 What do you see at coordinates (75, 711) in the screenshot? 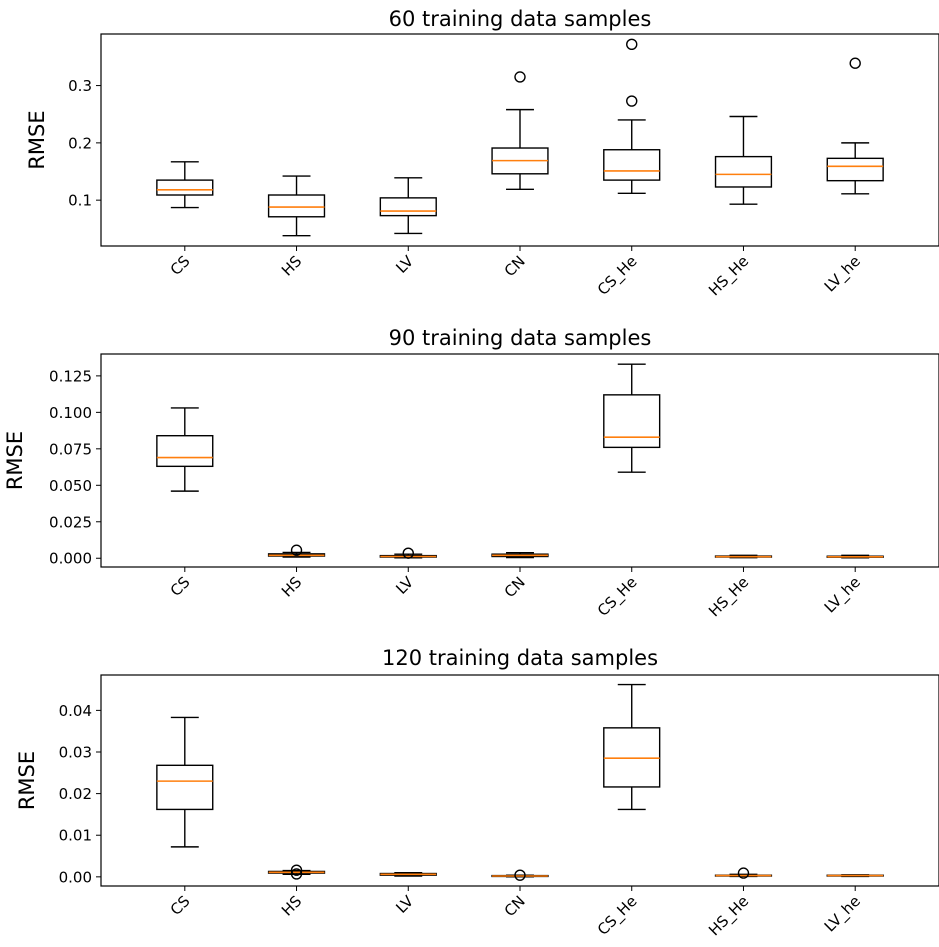
I see `y-tick-label: 0.04` at bounding box center [75, 711].